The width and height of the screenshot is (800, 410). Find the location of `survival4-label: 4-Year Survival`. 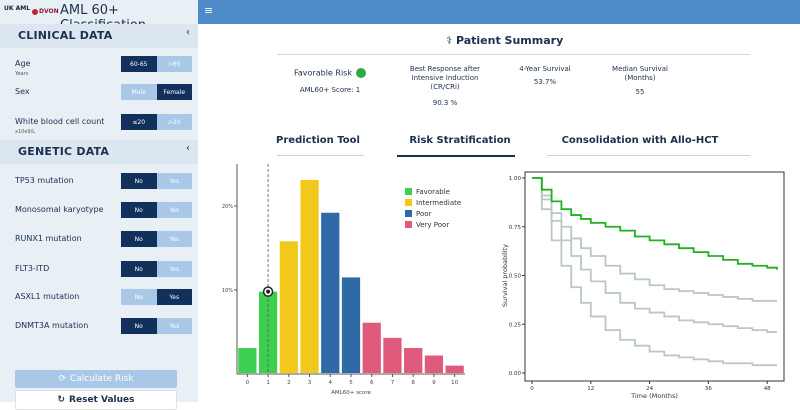

survival4-label: 4-Year Survival is located at coordinates (545, 69).